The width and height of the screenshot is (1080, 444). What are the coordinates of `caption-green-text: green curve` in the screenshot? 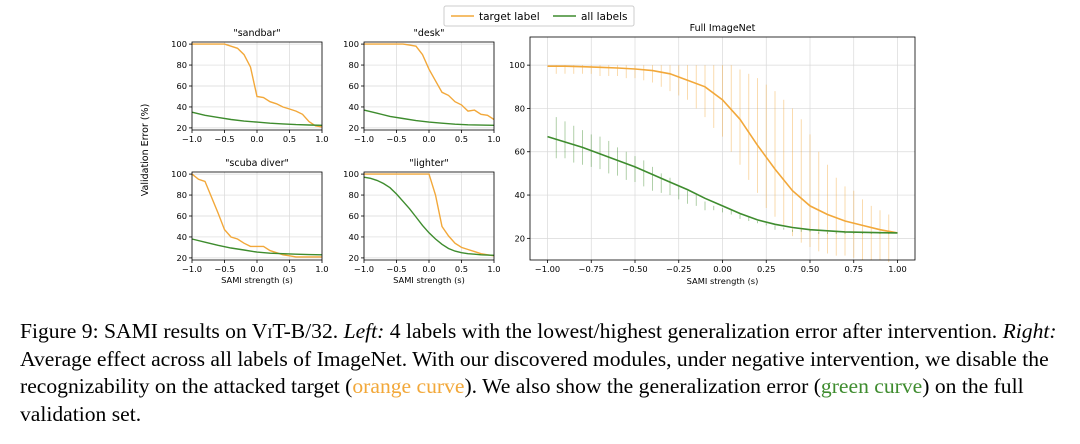 It's located at (871, 386).